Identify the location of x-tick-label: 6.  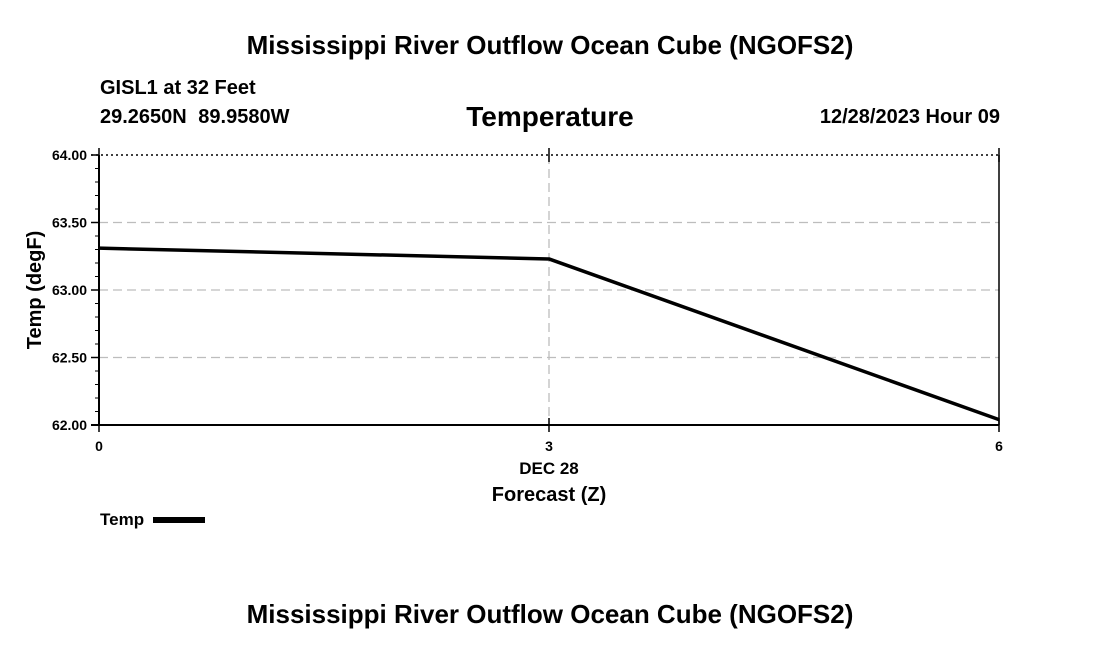
(999, 446).